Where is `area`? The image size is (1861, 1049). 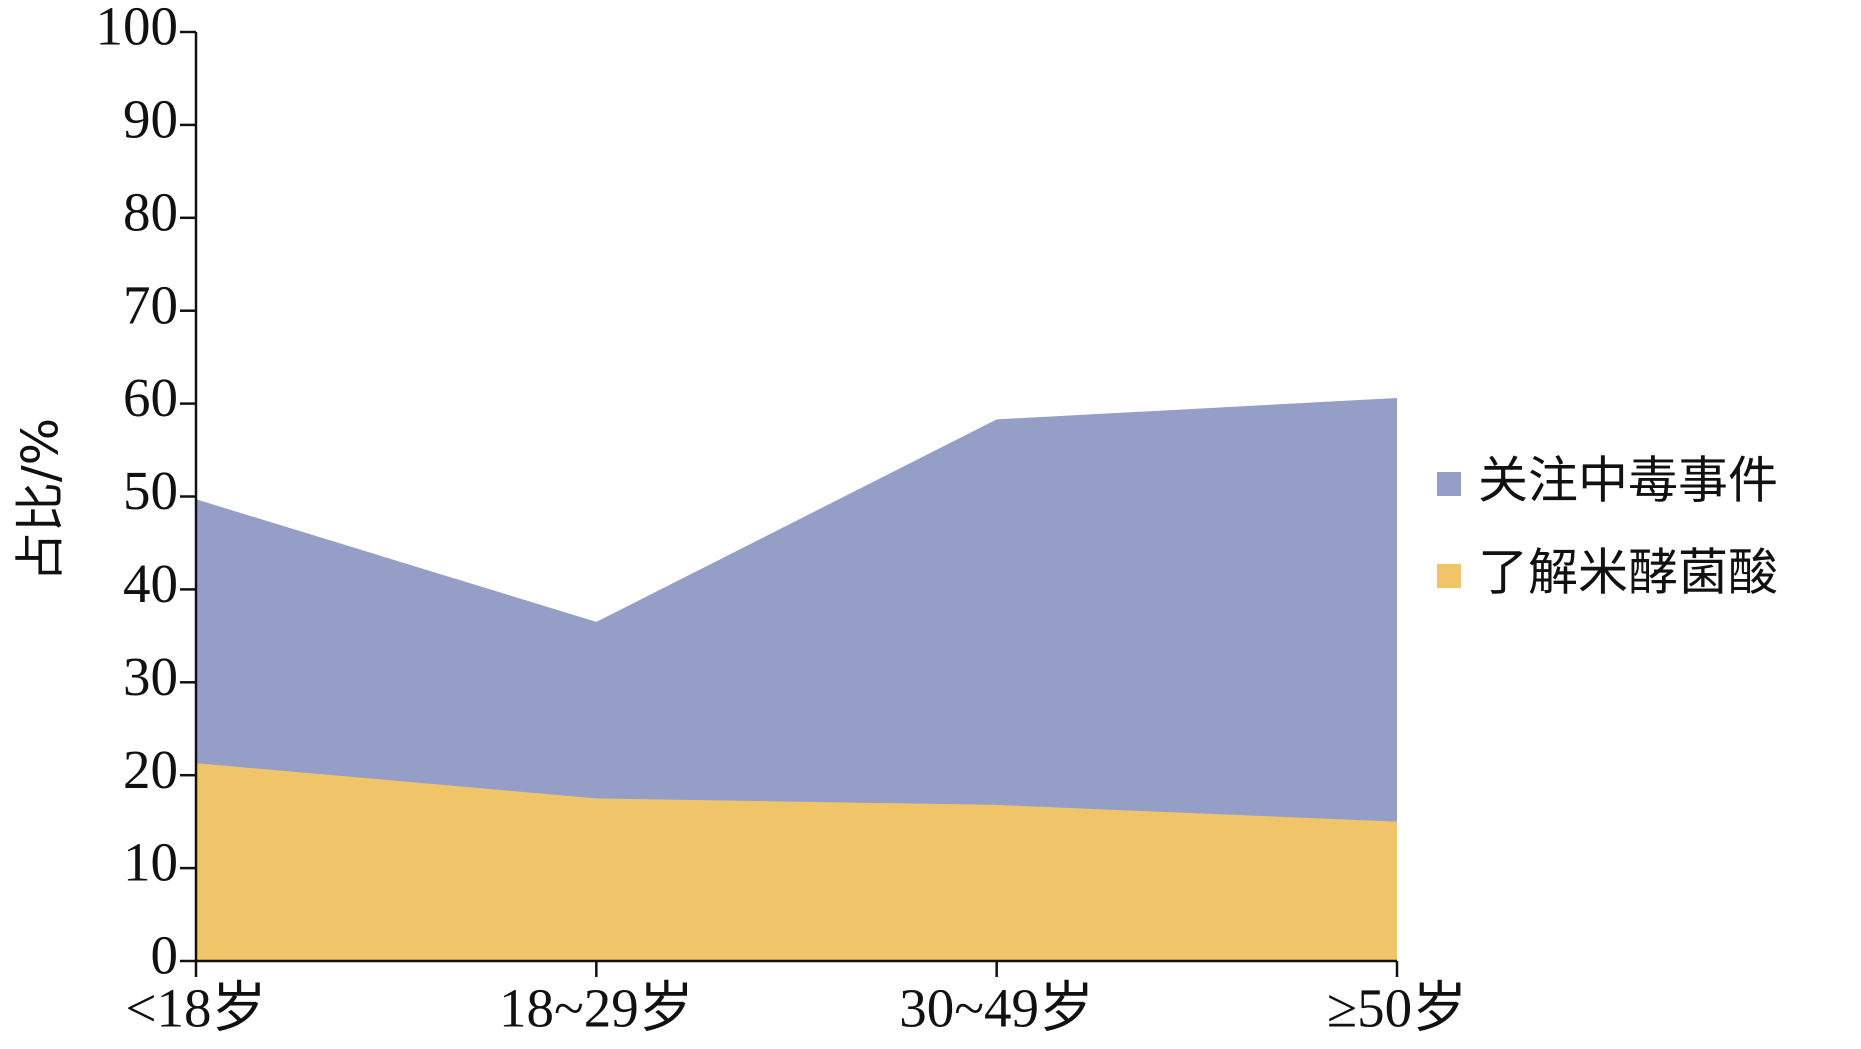
area is located at coordinates (796, 862).